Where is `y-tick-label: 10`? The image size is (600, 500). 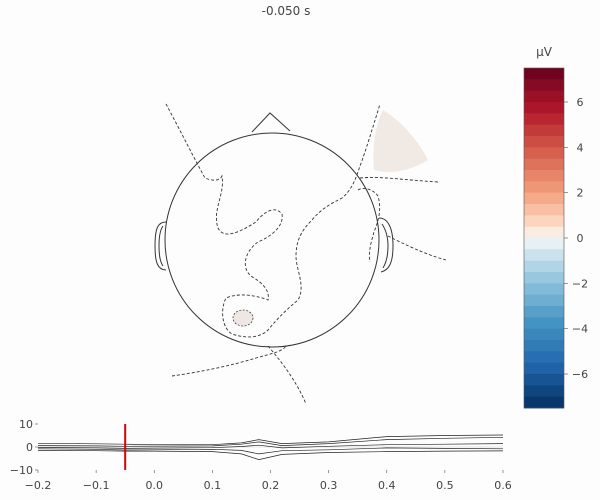
y-tick-label: 10 is located at coordinates (26, 424).